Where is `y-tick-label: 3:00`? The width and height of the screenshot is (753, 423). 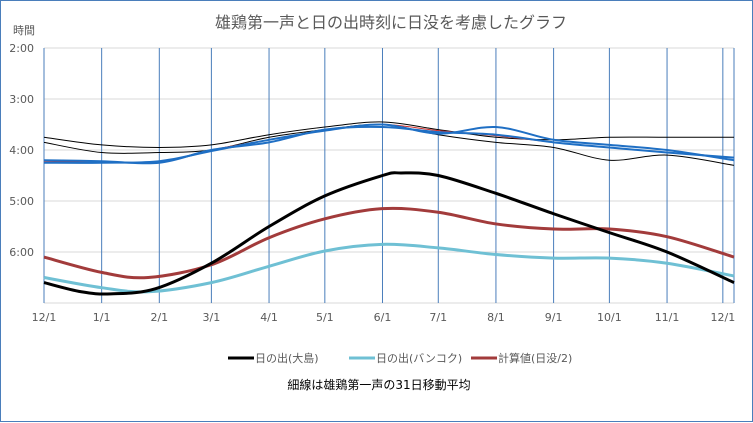
y-tick-label: 3:00 is located at coordinates (21, 99).